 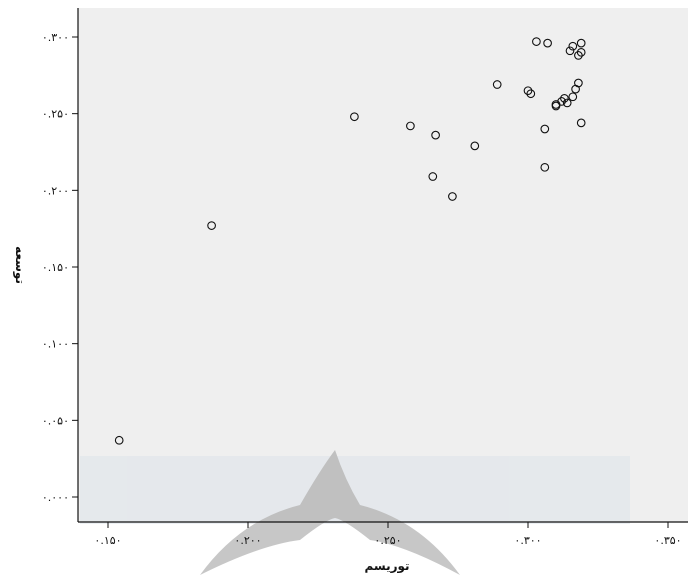 I want to click on y-axis-title: توسعه, so click(x=19, y=265).